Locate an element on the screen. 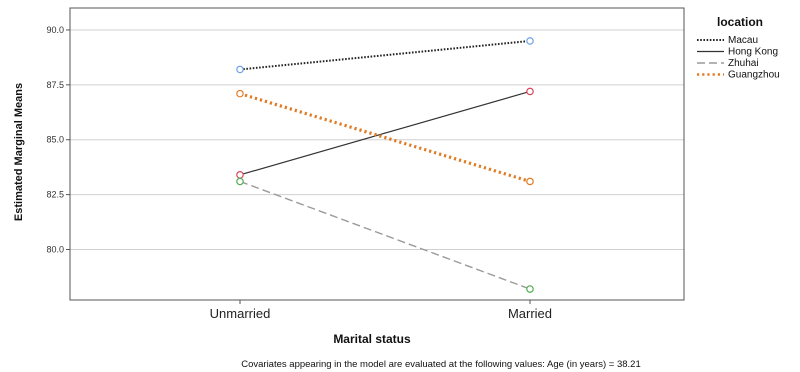  series-line-guangzhou is located at coordinates (385, 137).